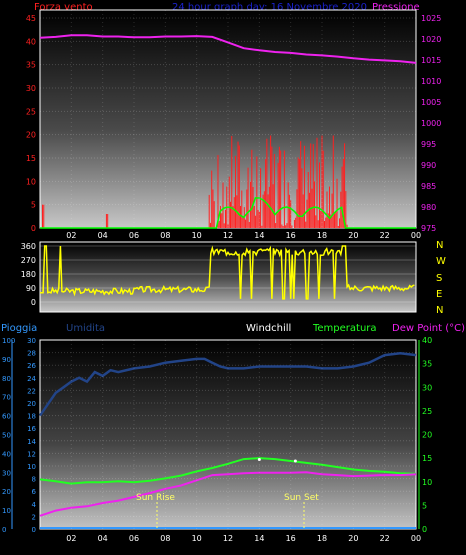  I want to click on rain-tick-label: 28, so click(31, 354).